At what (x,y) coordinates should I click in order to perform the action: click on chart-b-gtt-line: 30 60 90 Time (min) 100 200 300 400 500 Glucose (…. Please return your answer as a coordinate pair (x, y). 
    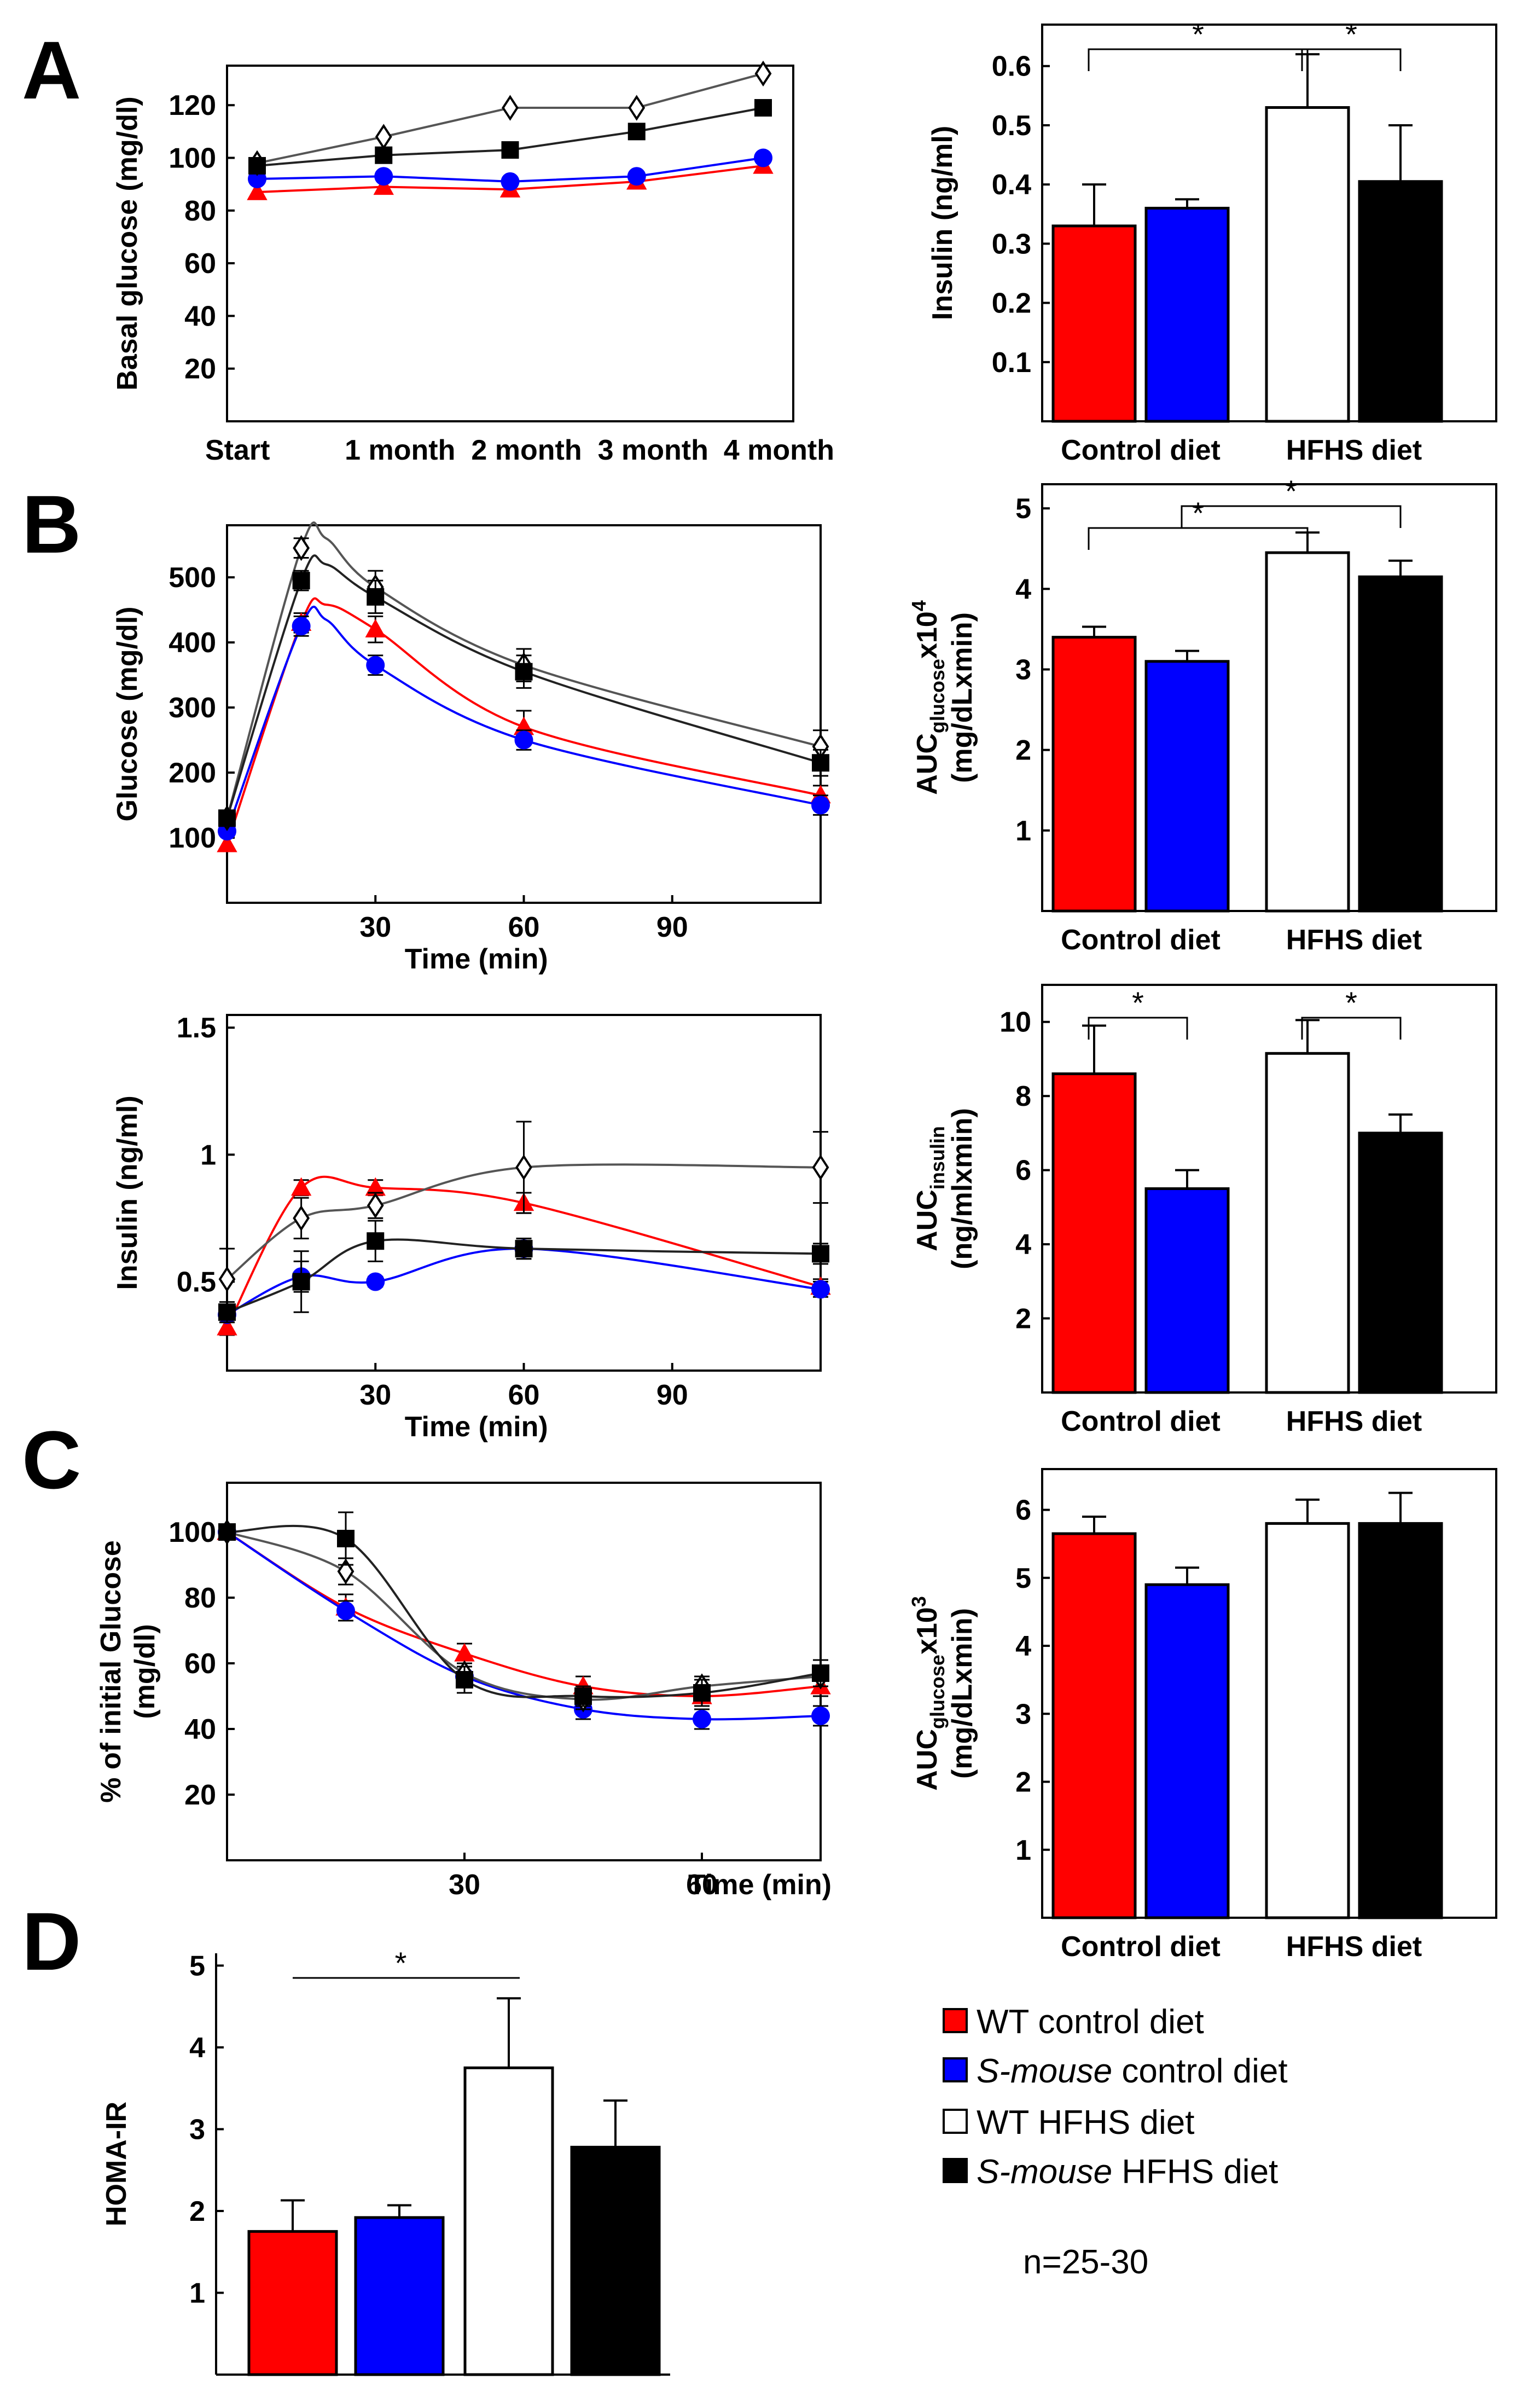
    Looking at the image, I should click on (471, 748).